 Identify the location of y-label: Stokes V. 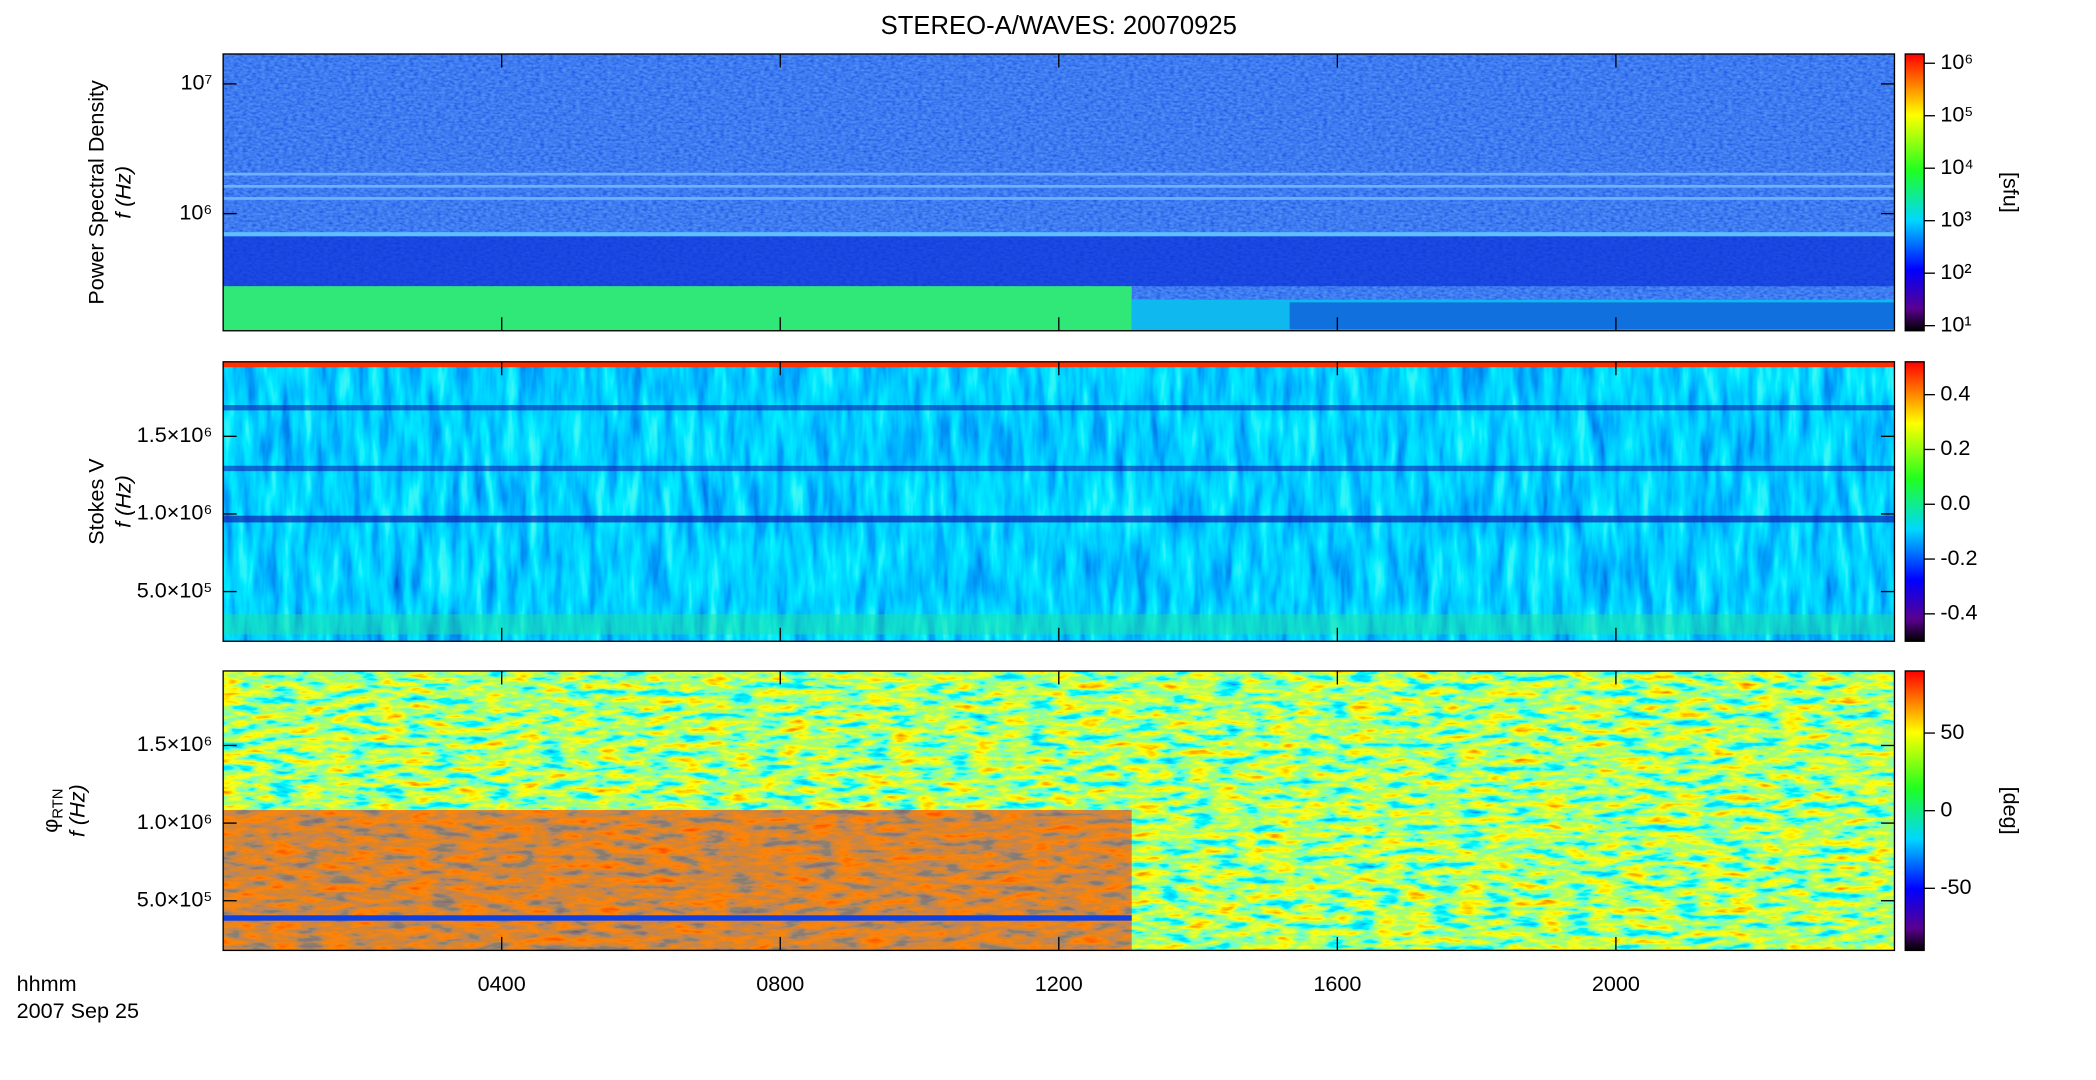
(95, 501).